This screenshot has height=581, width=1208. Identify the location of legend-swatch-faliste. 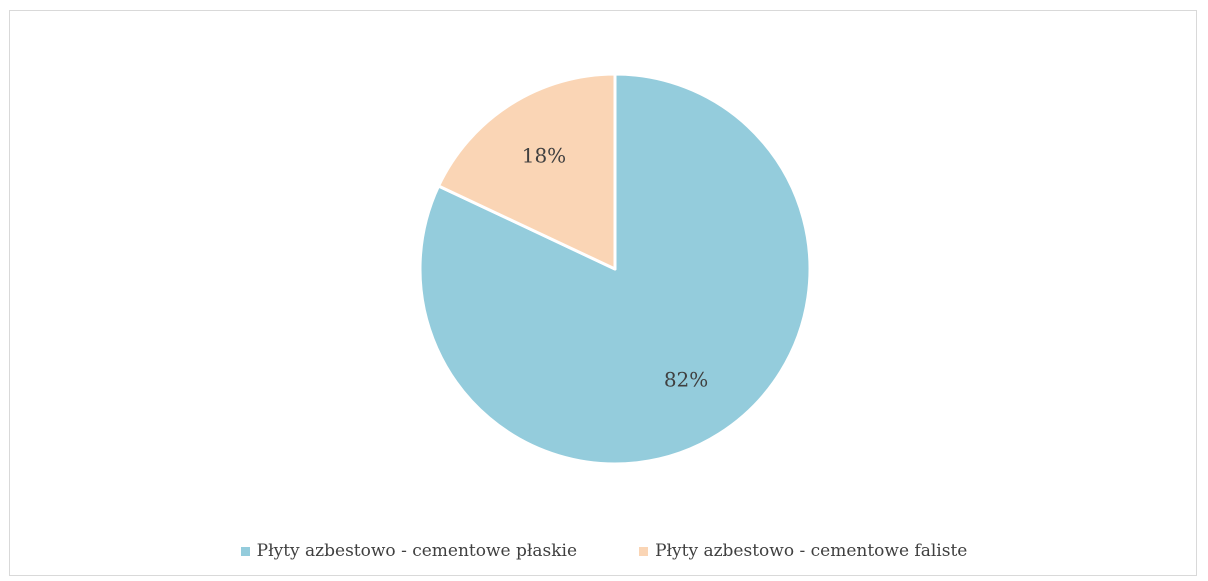
(644, 551).